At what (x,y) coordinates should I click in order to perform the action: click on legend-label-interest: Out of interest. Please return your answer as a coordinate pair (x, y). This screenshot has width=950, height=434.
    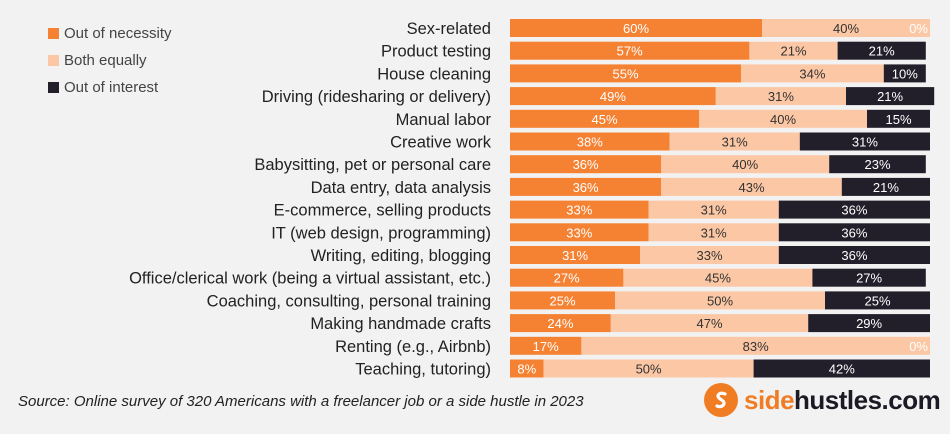
    Looking at the image, I should click on (111, 87).